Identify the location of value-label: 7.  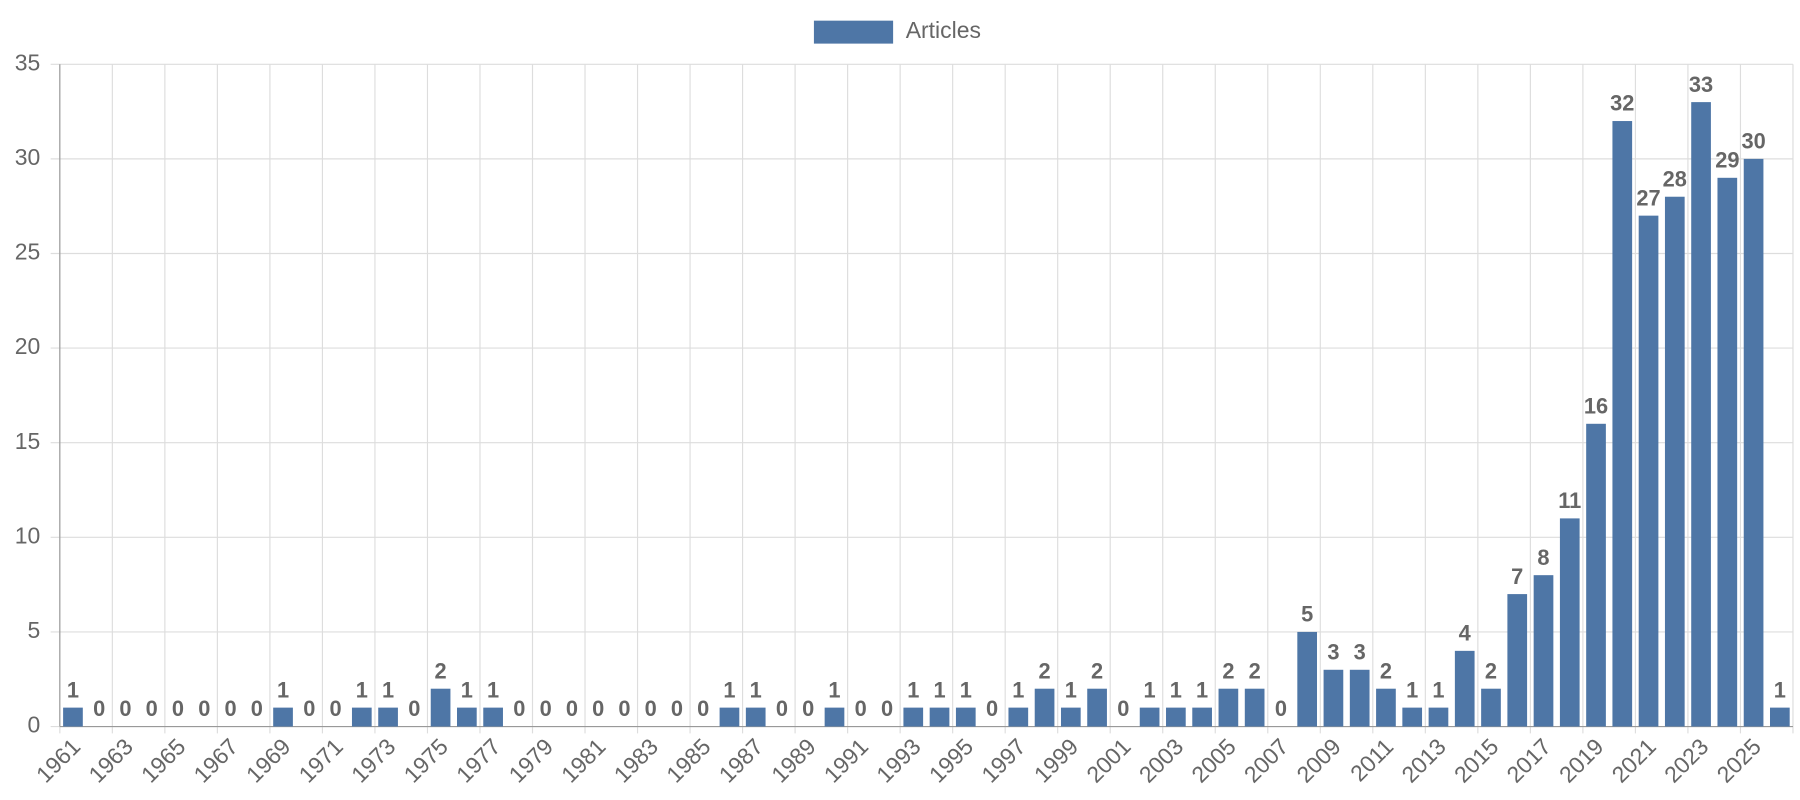
(1517, 576).